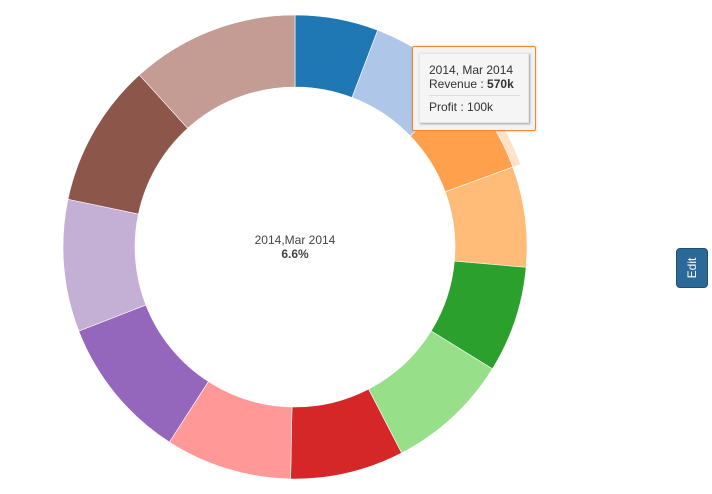  What do you see at coordinates (448, 107) in the screenshot?
I see `tooltip-profit-label: Profit :` at bounding box center [448, 107].